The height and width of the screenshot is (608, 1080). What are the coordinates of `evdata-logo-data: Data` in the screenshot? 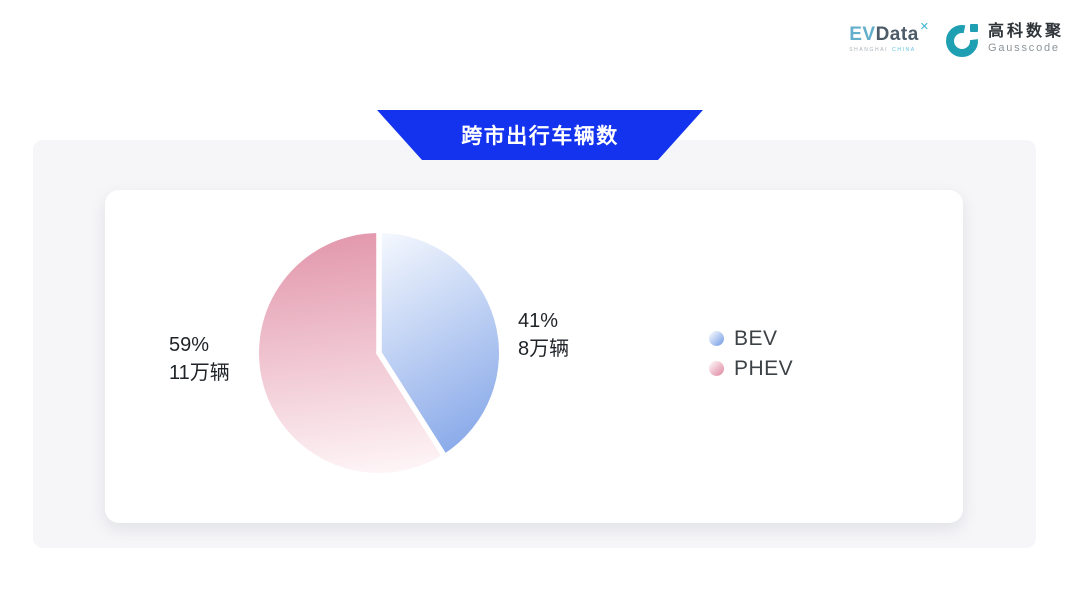 It's located at (897, 34).